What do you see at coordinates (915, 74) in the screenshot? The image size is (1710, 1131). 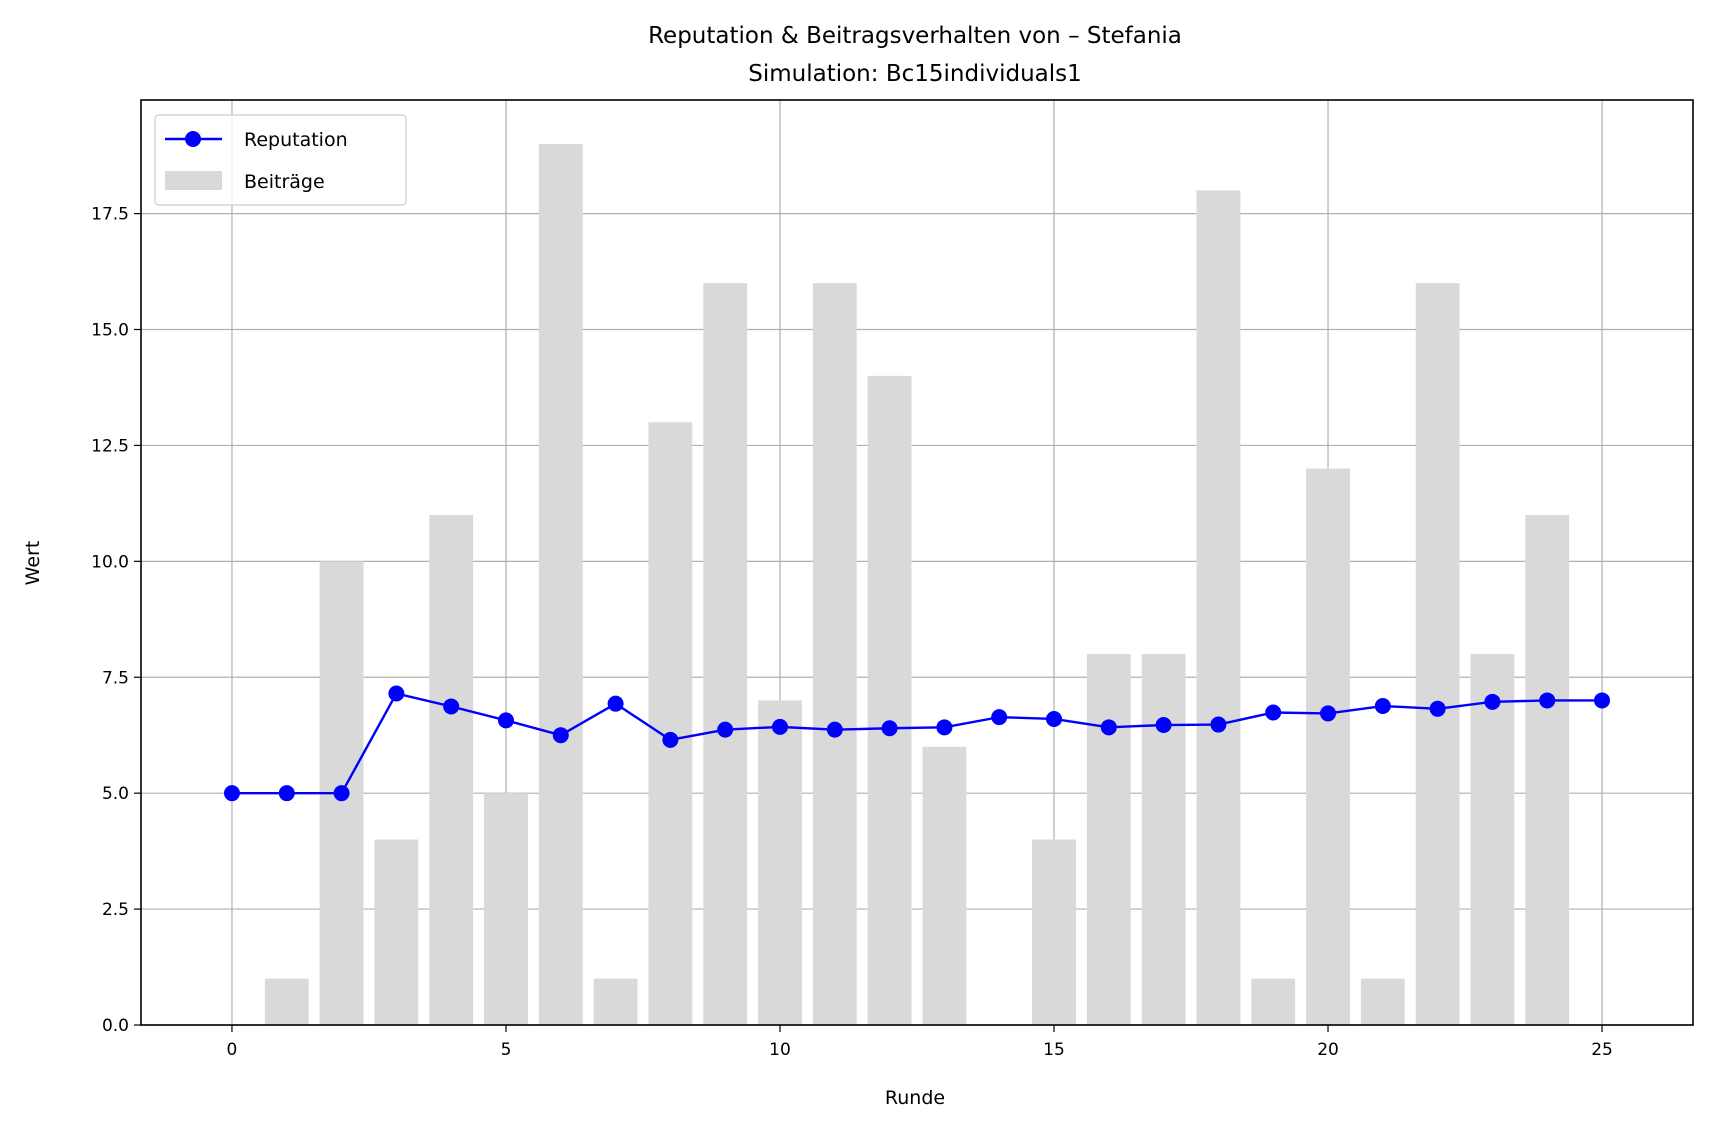 I see `chart-subtitle: Simulation: Bc15individuals1` at bounding box center [915, 74].